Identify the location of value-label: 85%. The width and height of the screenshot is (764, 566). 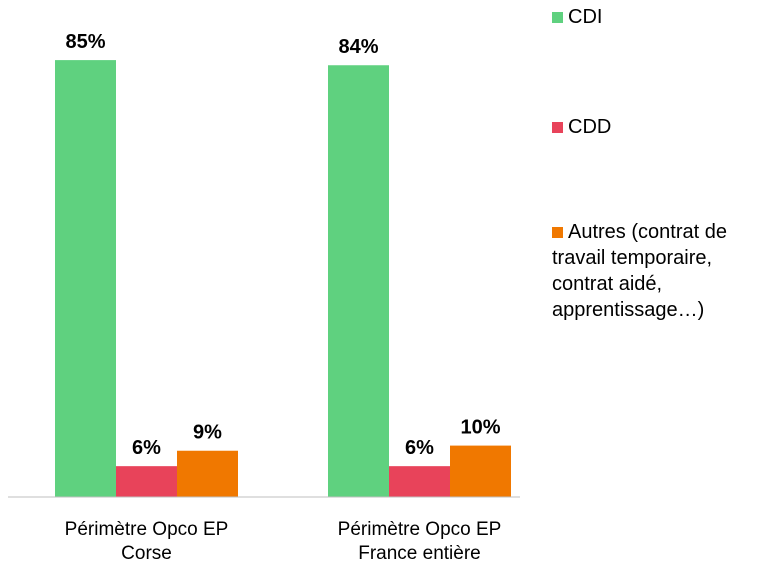
(85, 42).